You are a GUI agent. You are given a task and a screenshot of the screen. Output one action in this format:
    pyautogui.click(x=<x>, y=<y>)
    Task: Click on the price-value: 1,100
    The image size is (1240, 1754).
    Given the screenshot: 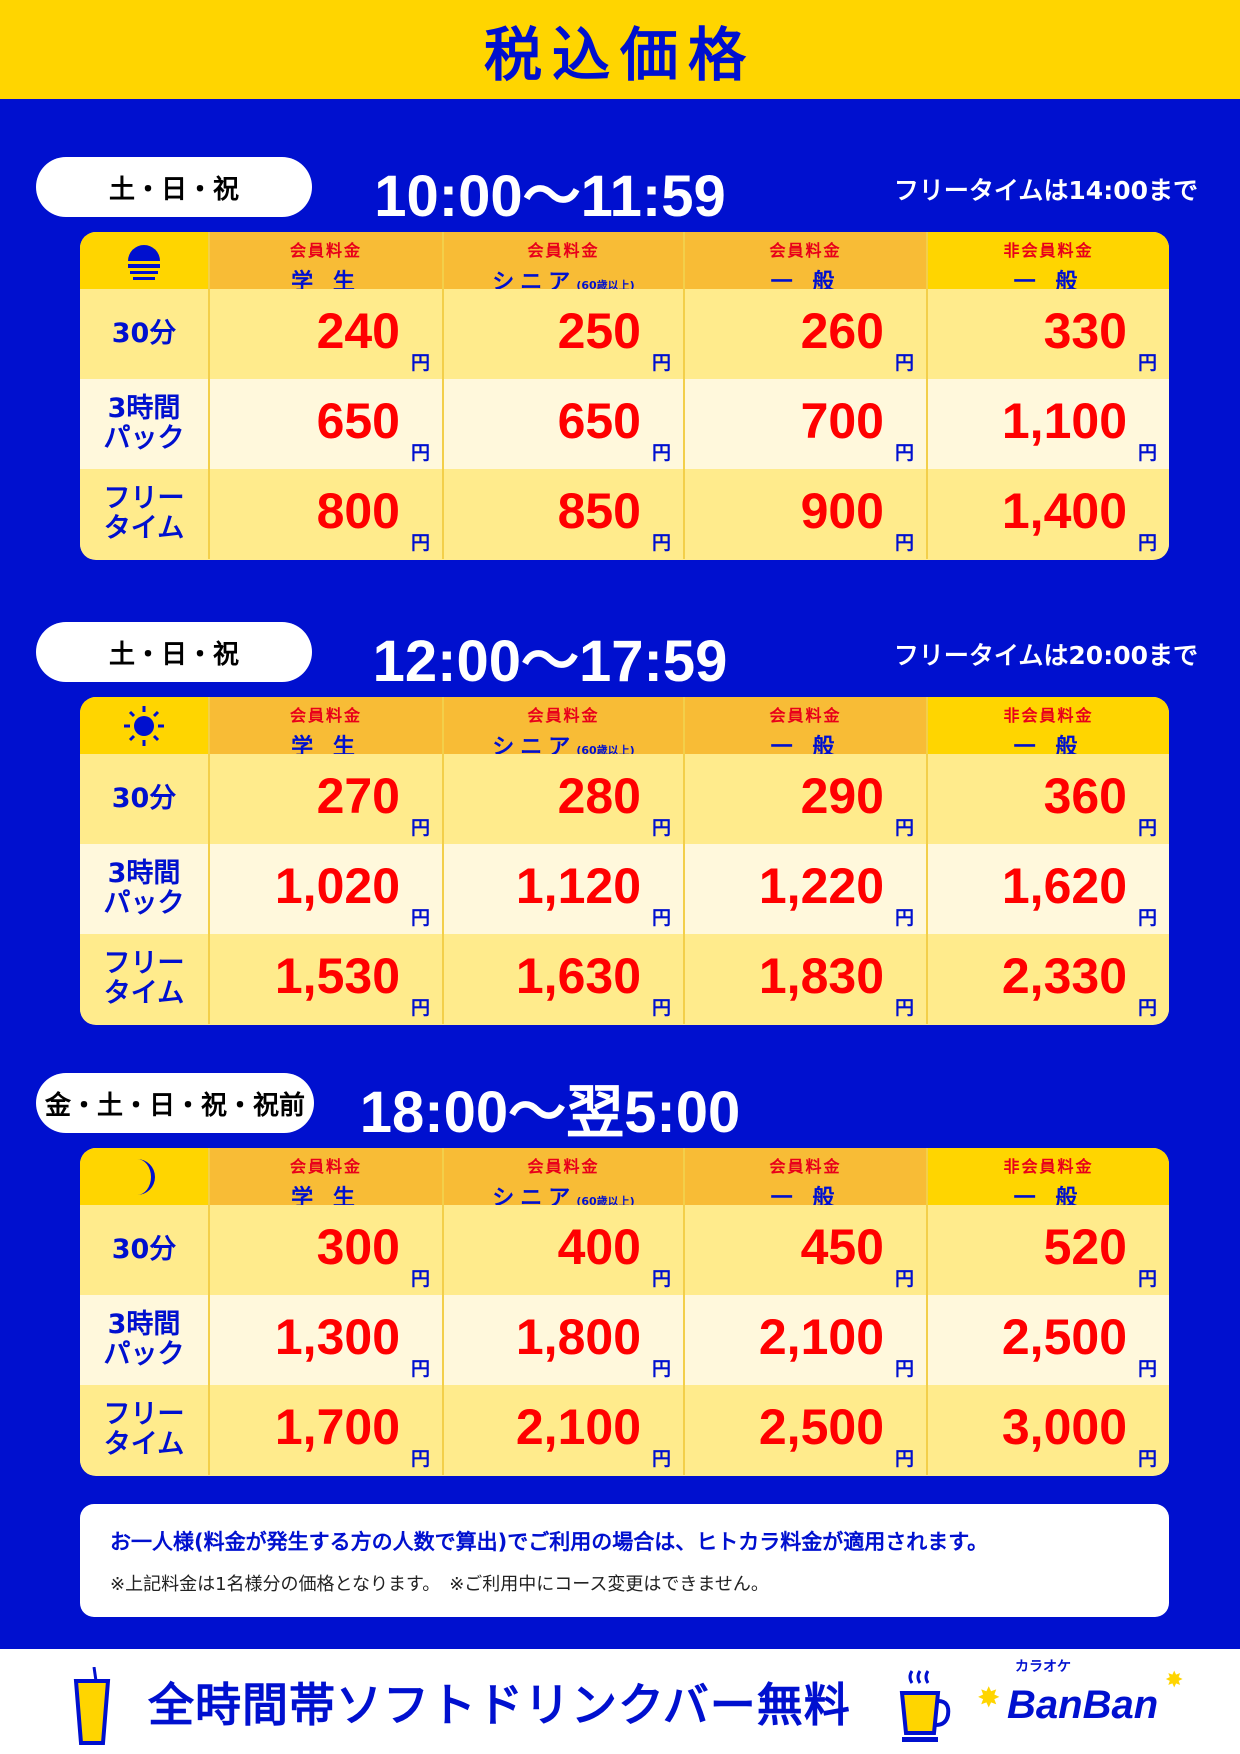 What is the action you would take?
    pyautogui.click(x=1064, y=421)
    